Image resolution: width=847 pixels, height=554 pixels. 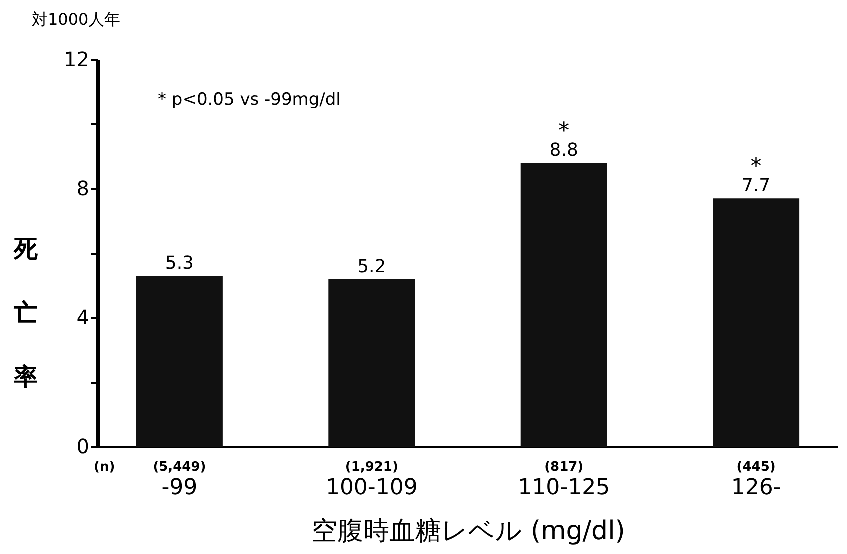 I want to click on x-axis-title: 空腹時血糖レベル (mg/dl), so click(x=469, y=531).